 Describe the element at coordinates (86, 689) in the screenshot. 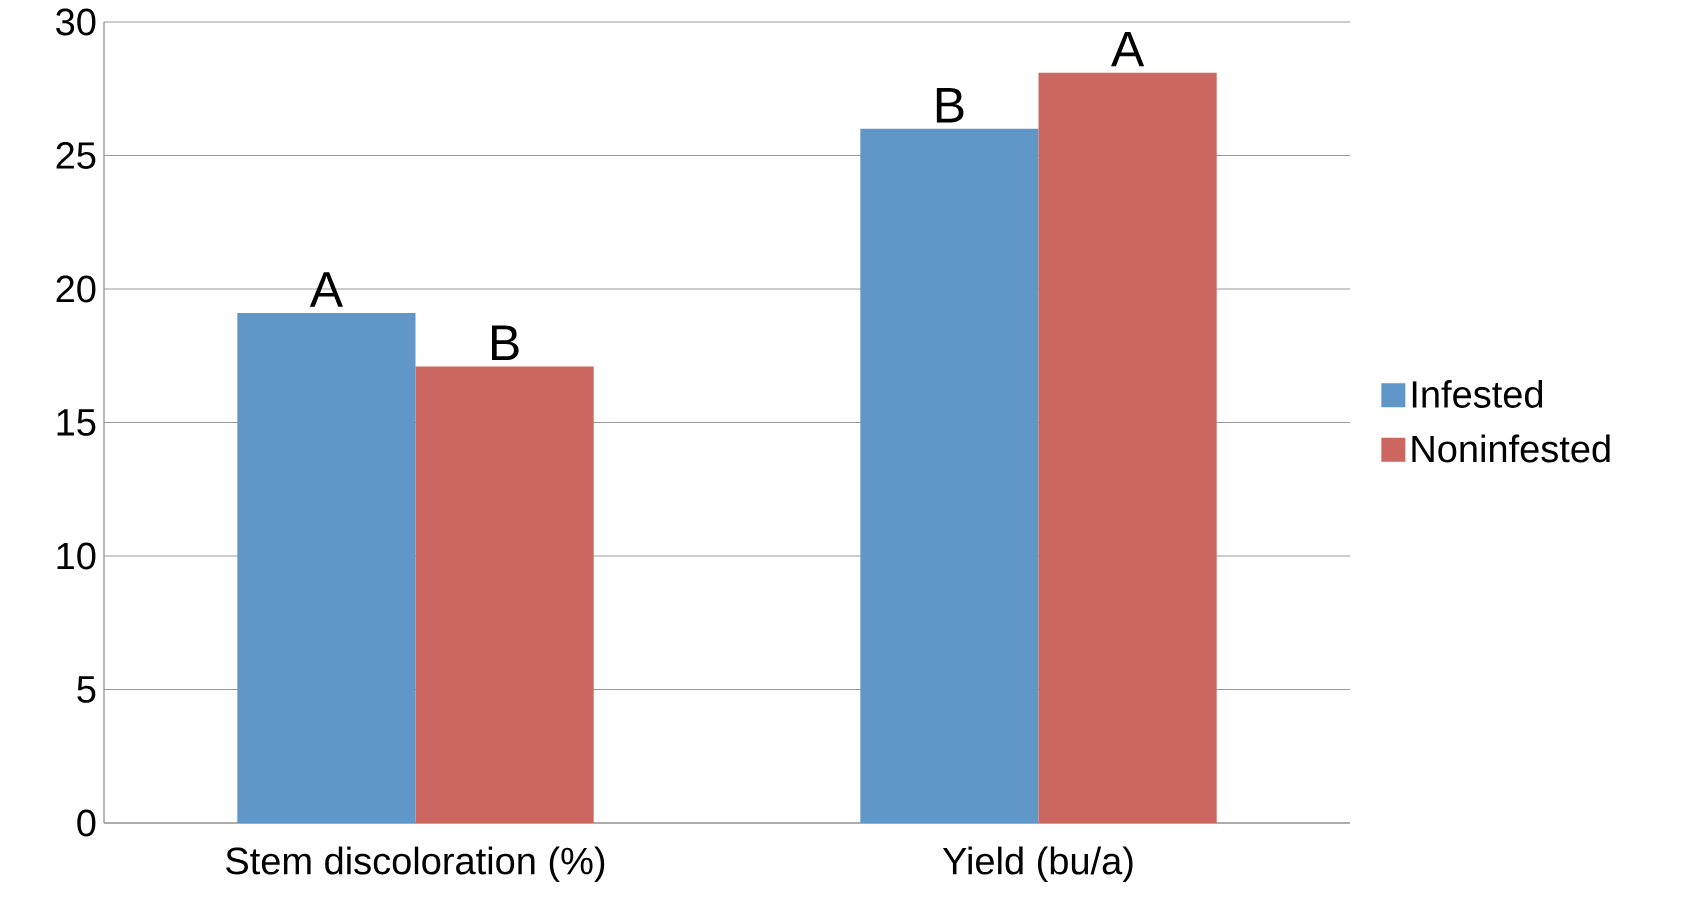

I see `y-tick-label: 5` at that location.